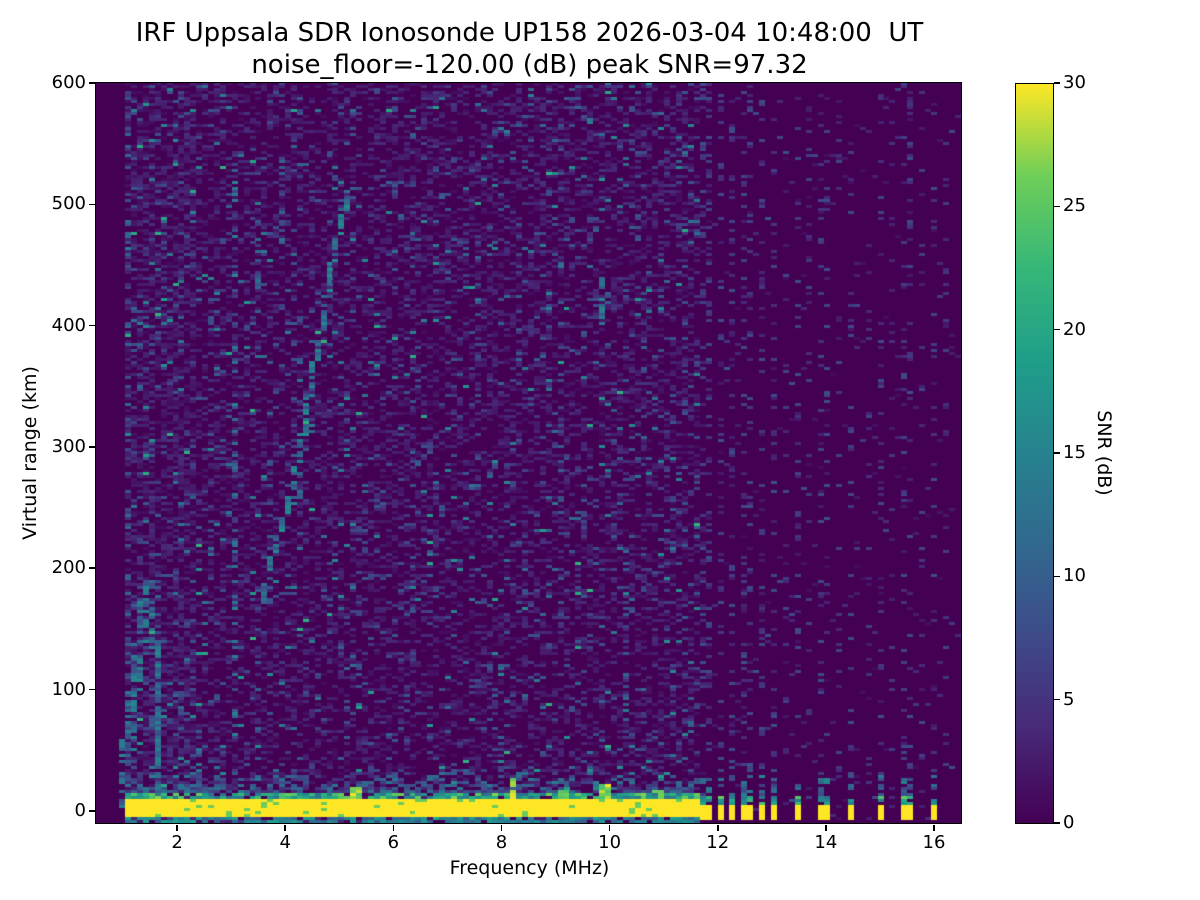 This screenshot has width=1200, height=900. Describe the element at coordinates (501, 842) in the screenshot. I see `x-tick-label: 8` at that location.